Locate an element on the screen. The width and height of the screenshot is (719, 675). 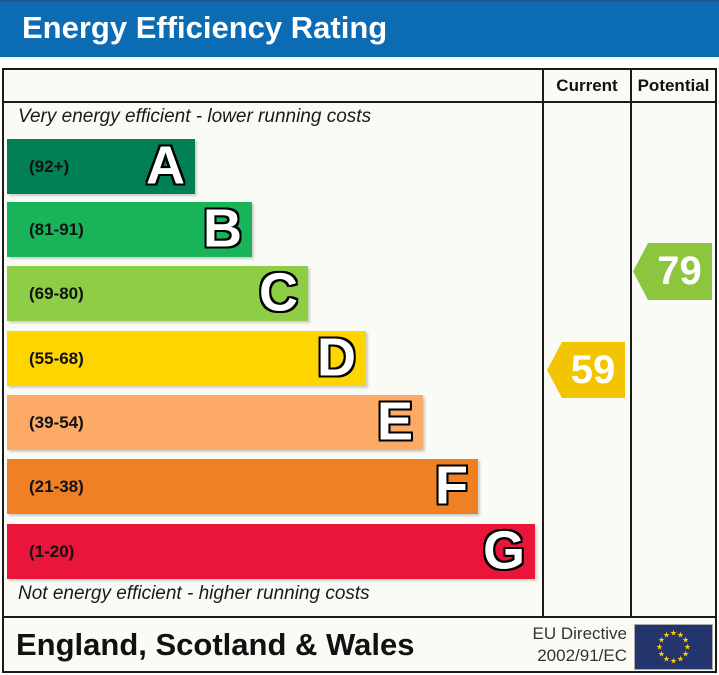
band-letter: D is located at coordinates (336, 356).